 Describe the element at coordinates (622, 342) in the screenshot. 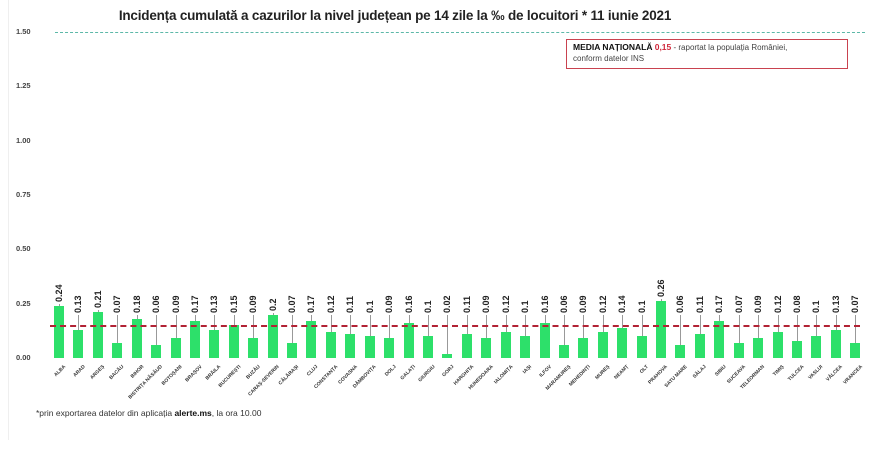

I see `bar-neamț` at that location.